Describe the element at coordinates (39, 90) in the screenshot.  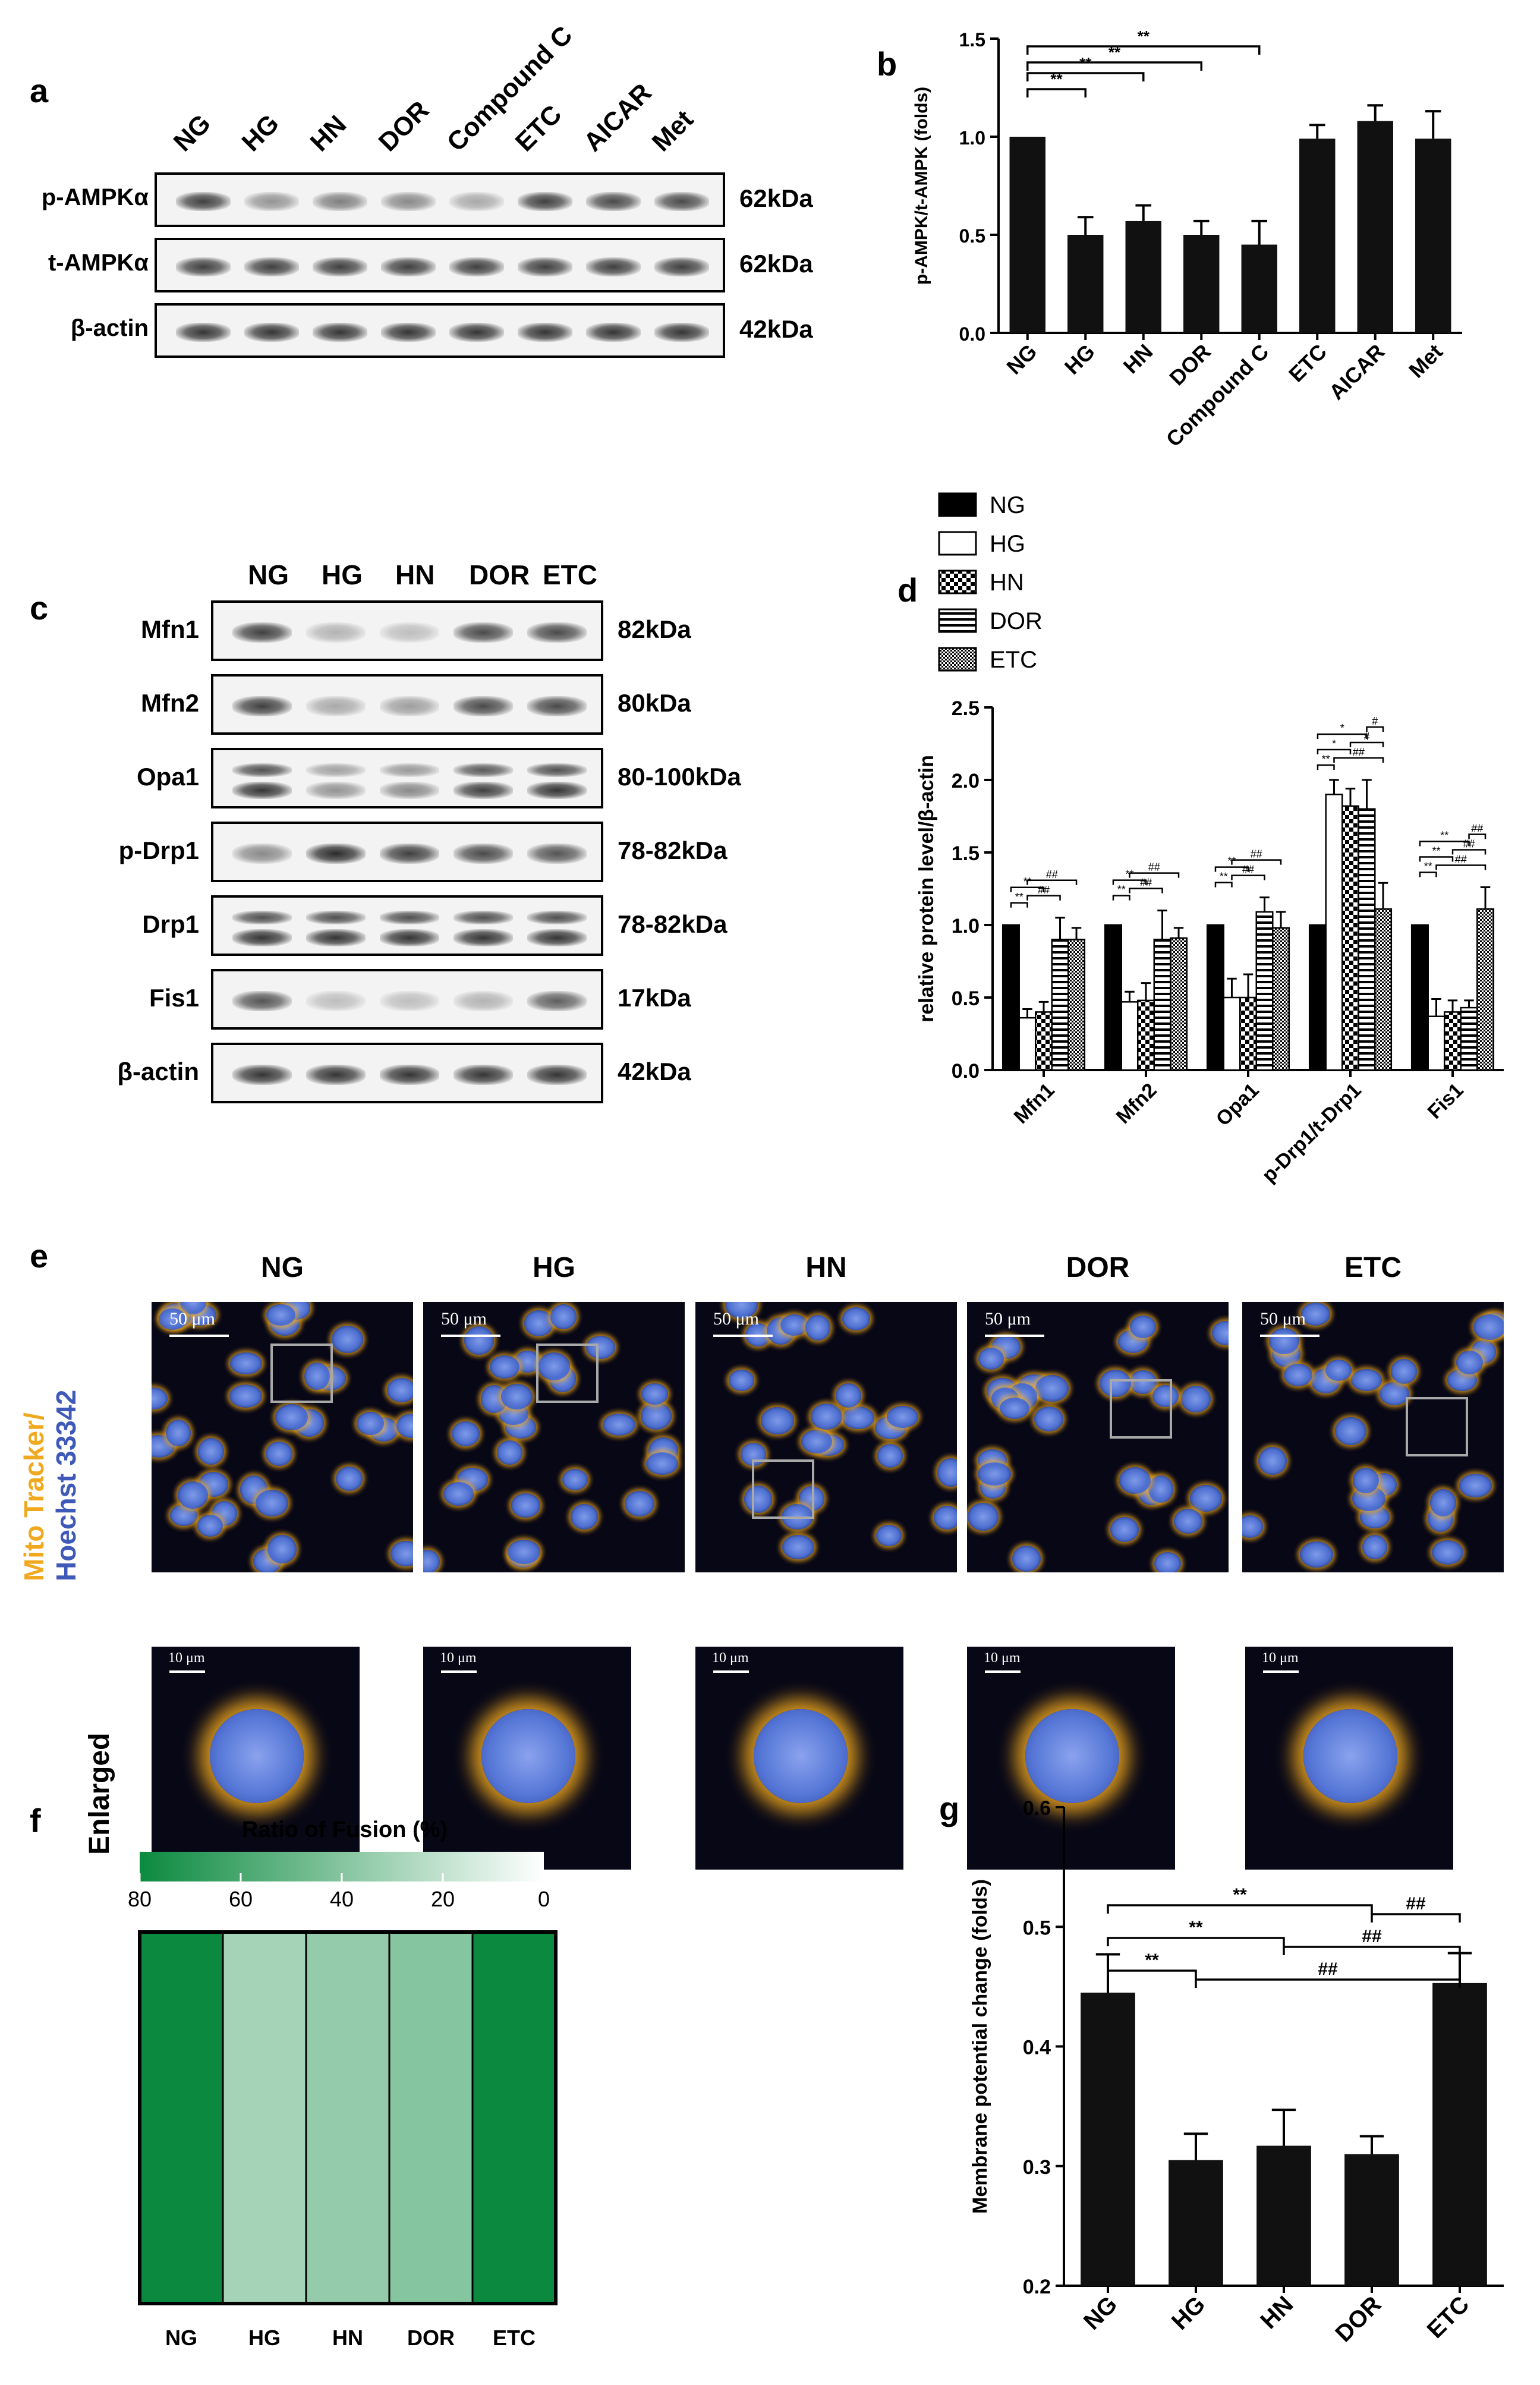
I see `panel-letter-a: a` at that location.